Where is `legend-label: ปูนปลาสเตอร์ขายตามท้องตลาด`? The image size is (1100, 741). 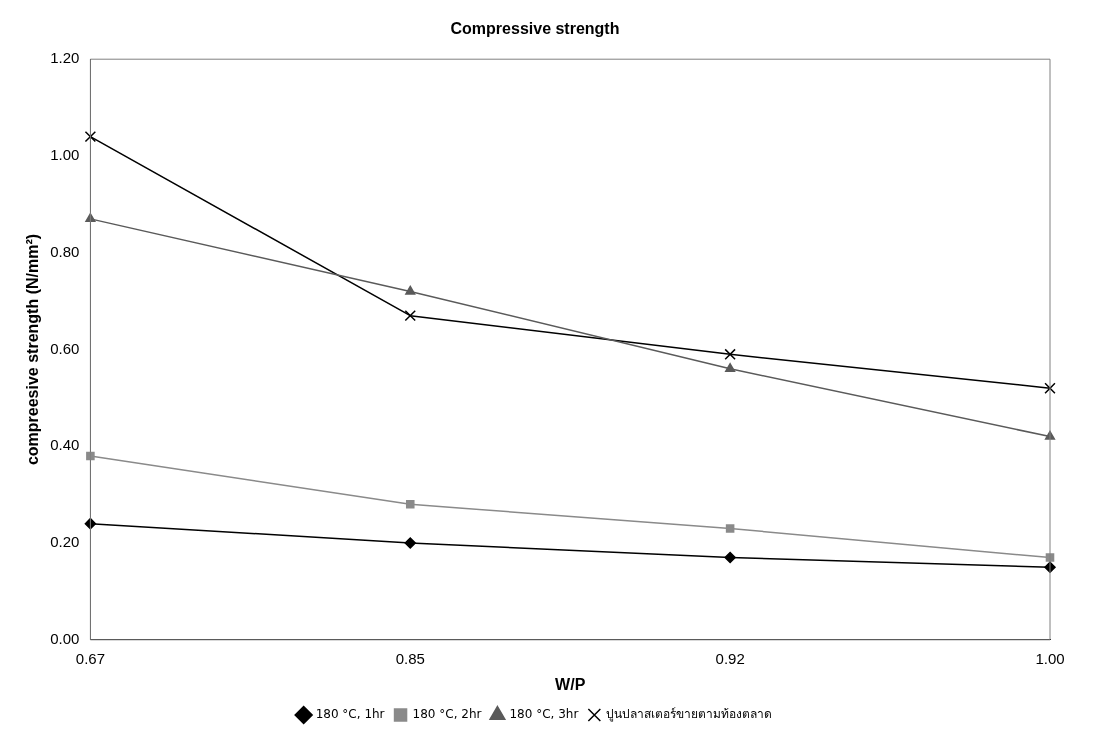
legend-label: ปูนปลาสเตอร์ขายตามท้องตลาด is located at coordinates (689, 715).